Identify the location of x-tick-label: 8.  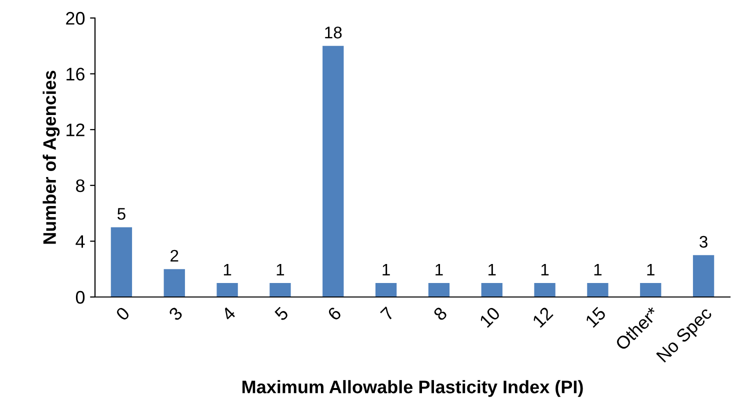
(440, 314).